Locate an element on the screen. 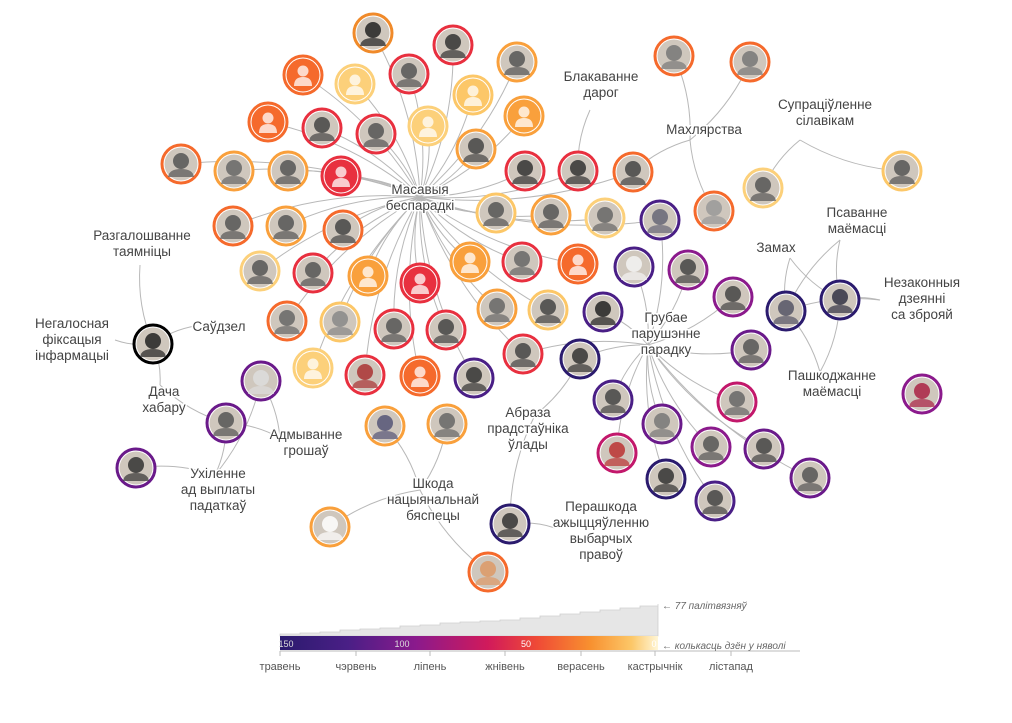 This screenshot has width=1012, height=723. charge-label-security: Шкода нацыянальнай бяспецы is located at coordinates (433, 499).